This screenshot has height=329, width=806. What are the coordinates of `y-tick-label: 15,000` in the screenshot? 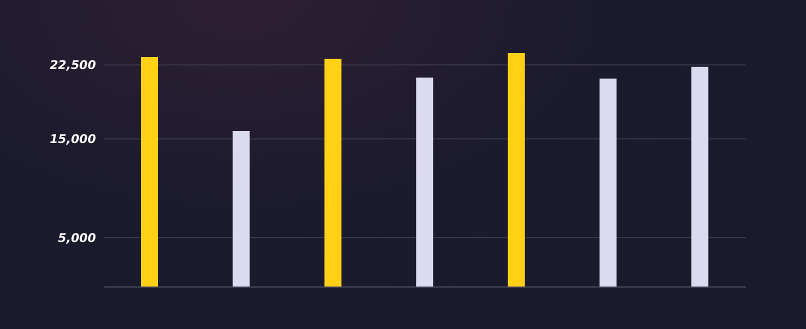 It's located at (73, 139).